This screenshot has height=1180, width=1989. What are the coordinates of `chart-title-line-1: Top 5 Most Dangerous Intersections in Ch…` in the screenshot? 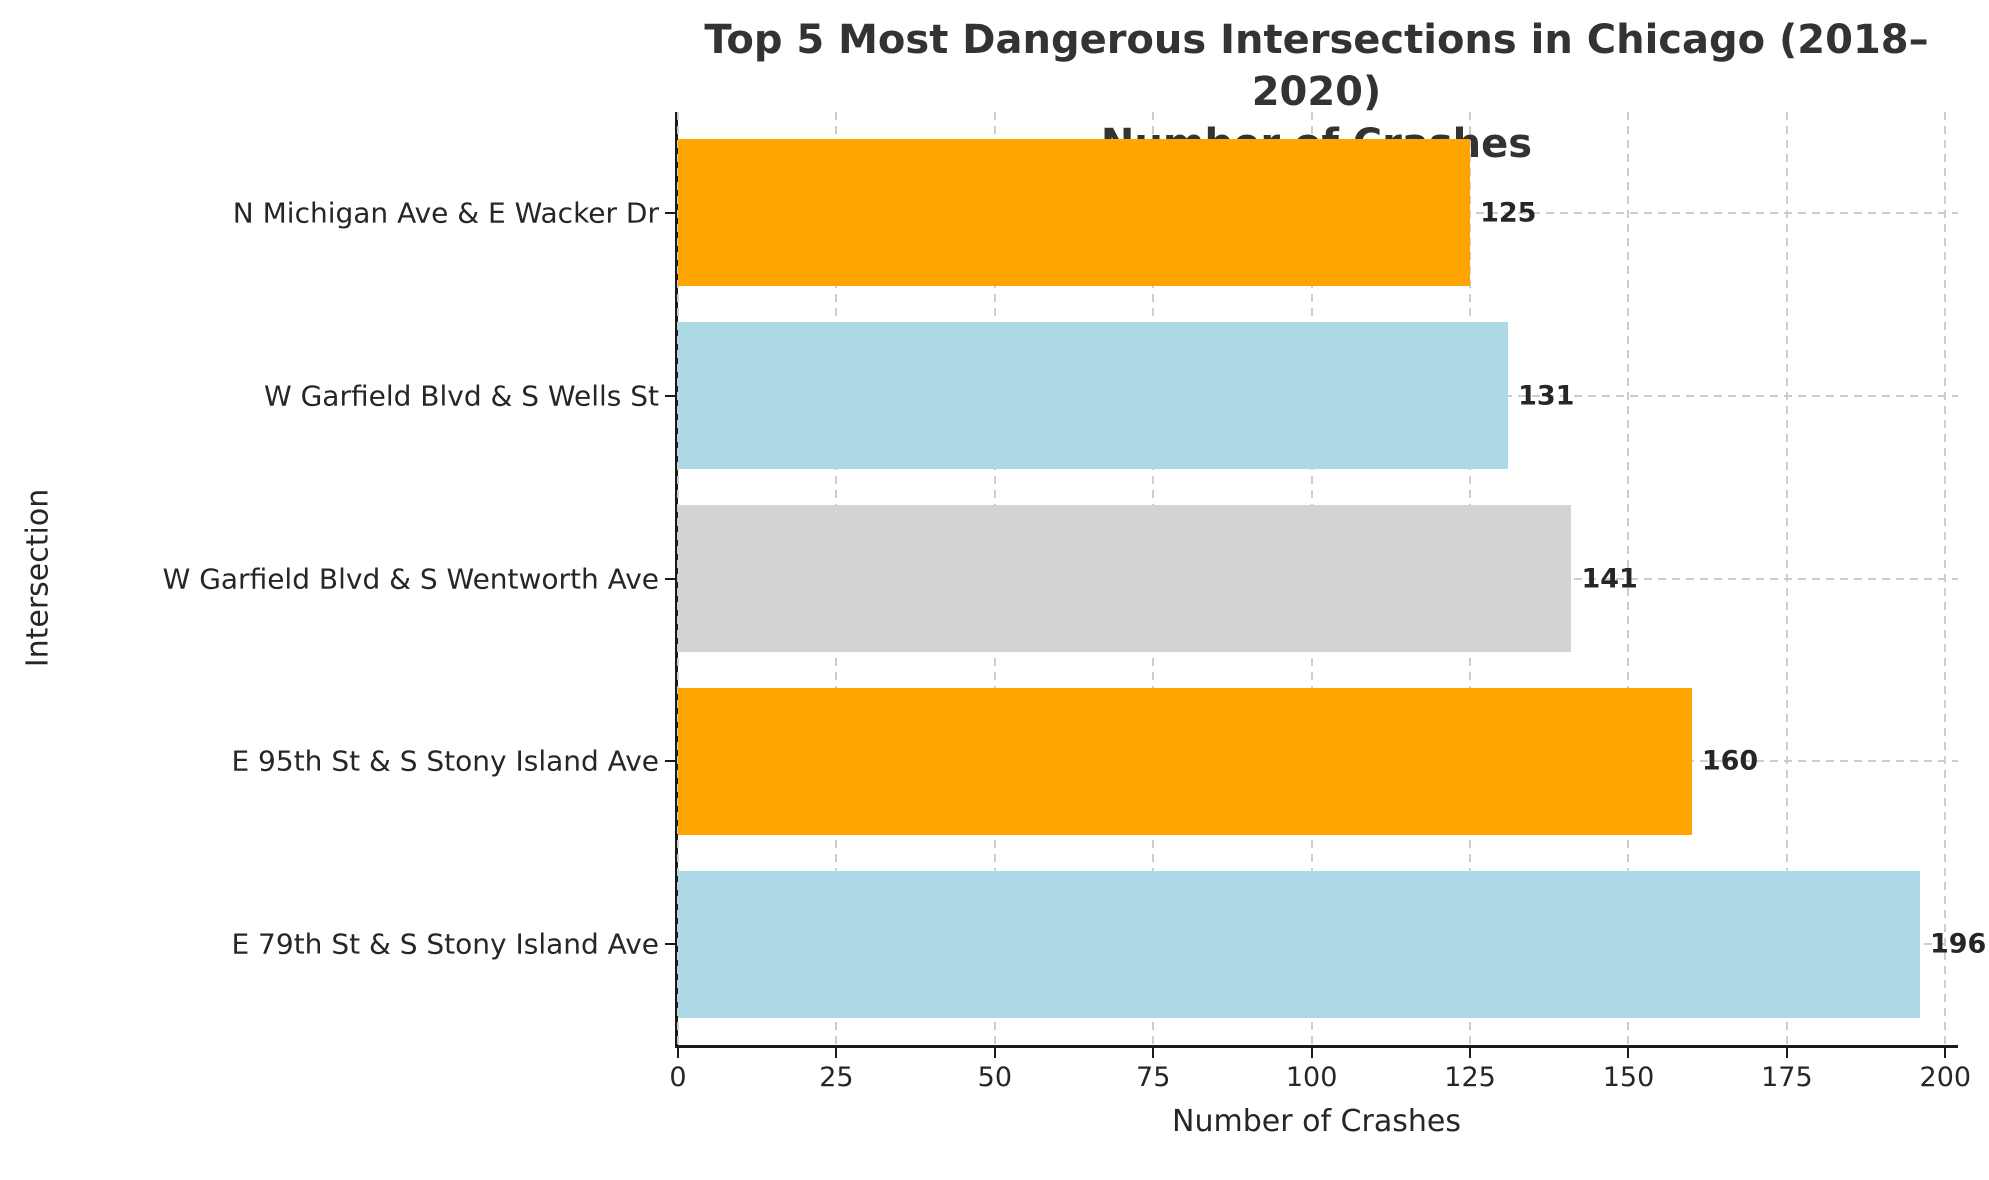 It's located at (1316, 66).